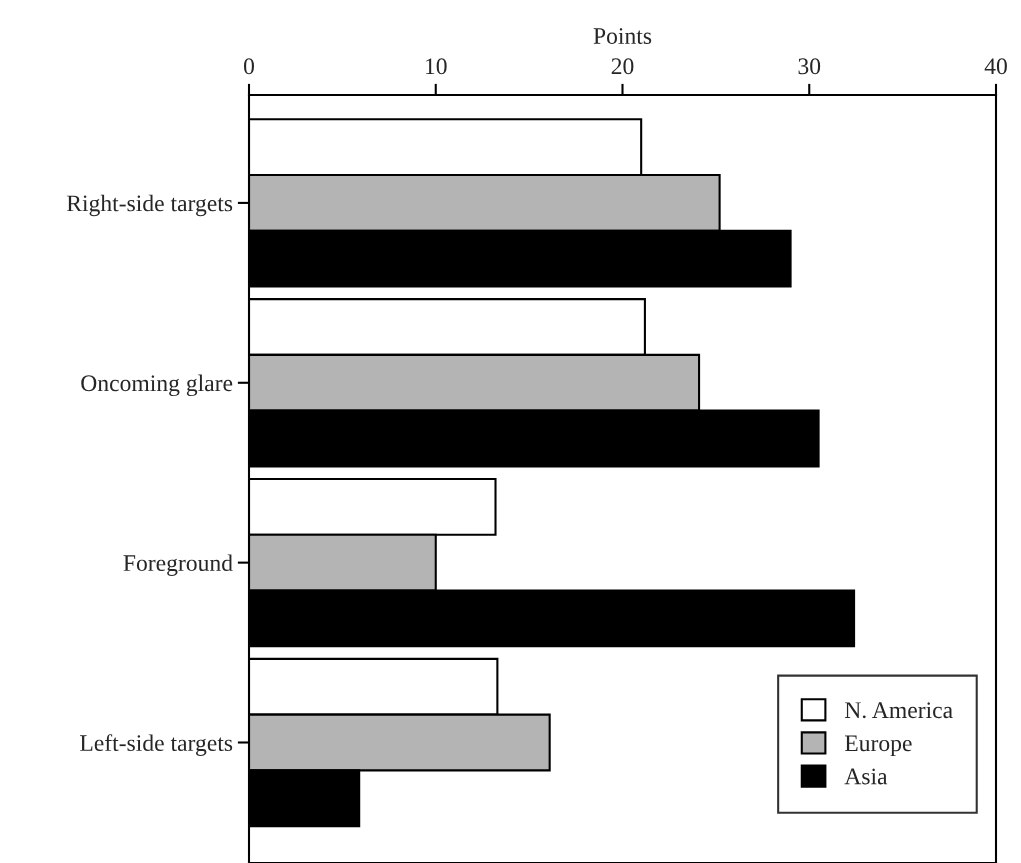  I want to click on x-tick-label: 0, so click(249, 66).